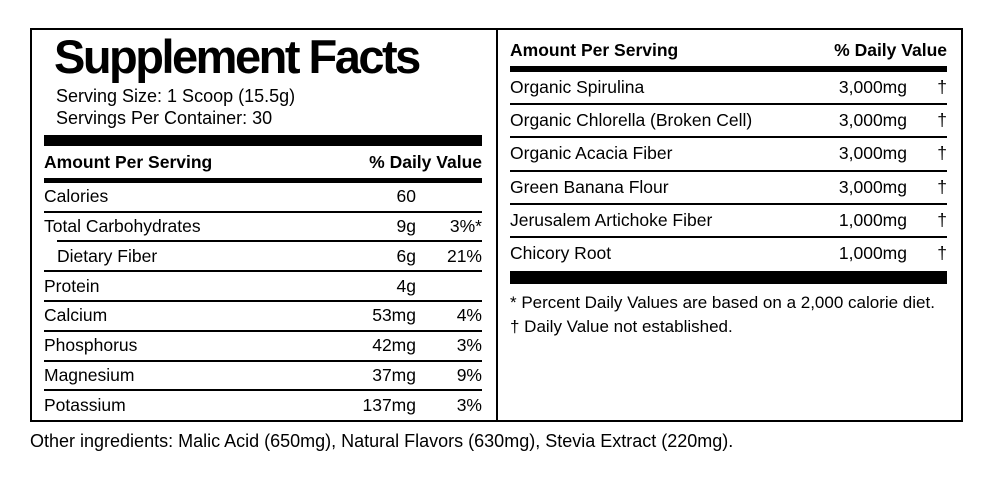 This screenshot has height=489, width=991. What do you see at coordinates (394, 345) in the screenshot?
I see `nutrient-amount: 42mg` at bounding box center [394, 345].